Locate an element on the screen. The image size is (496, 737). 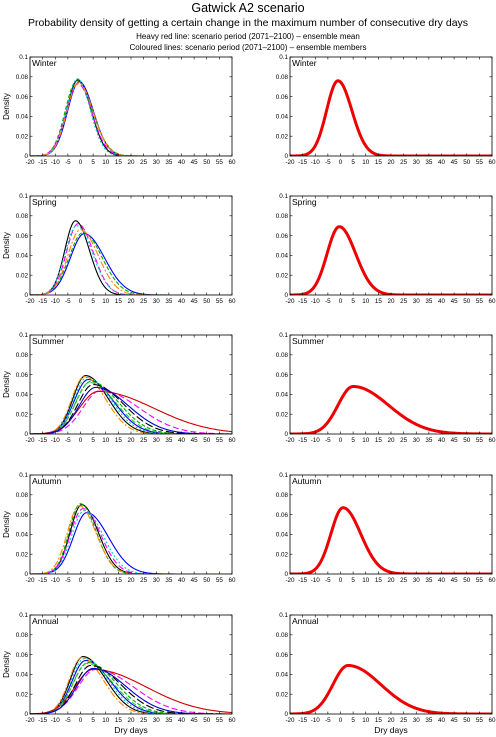
season-label: Annual is located at coordinates (45, 621).